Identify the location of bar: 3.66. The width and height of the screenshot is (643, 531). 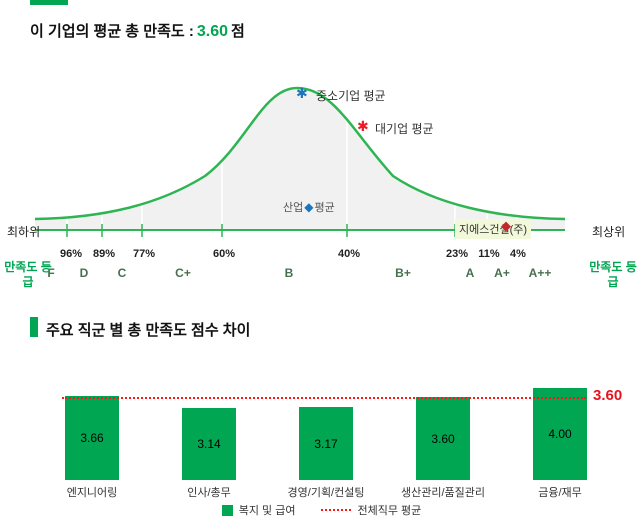
(92, 438).